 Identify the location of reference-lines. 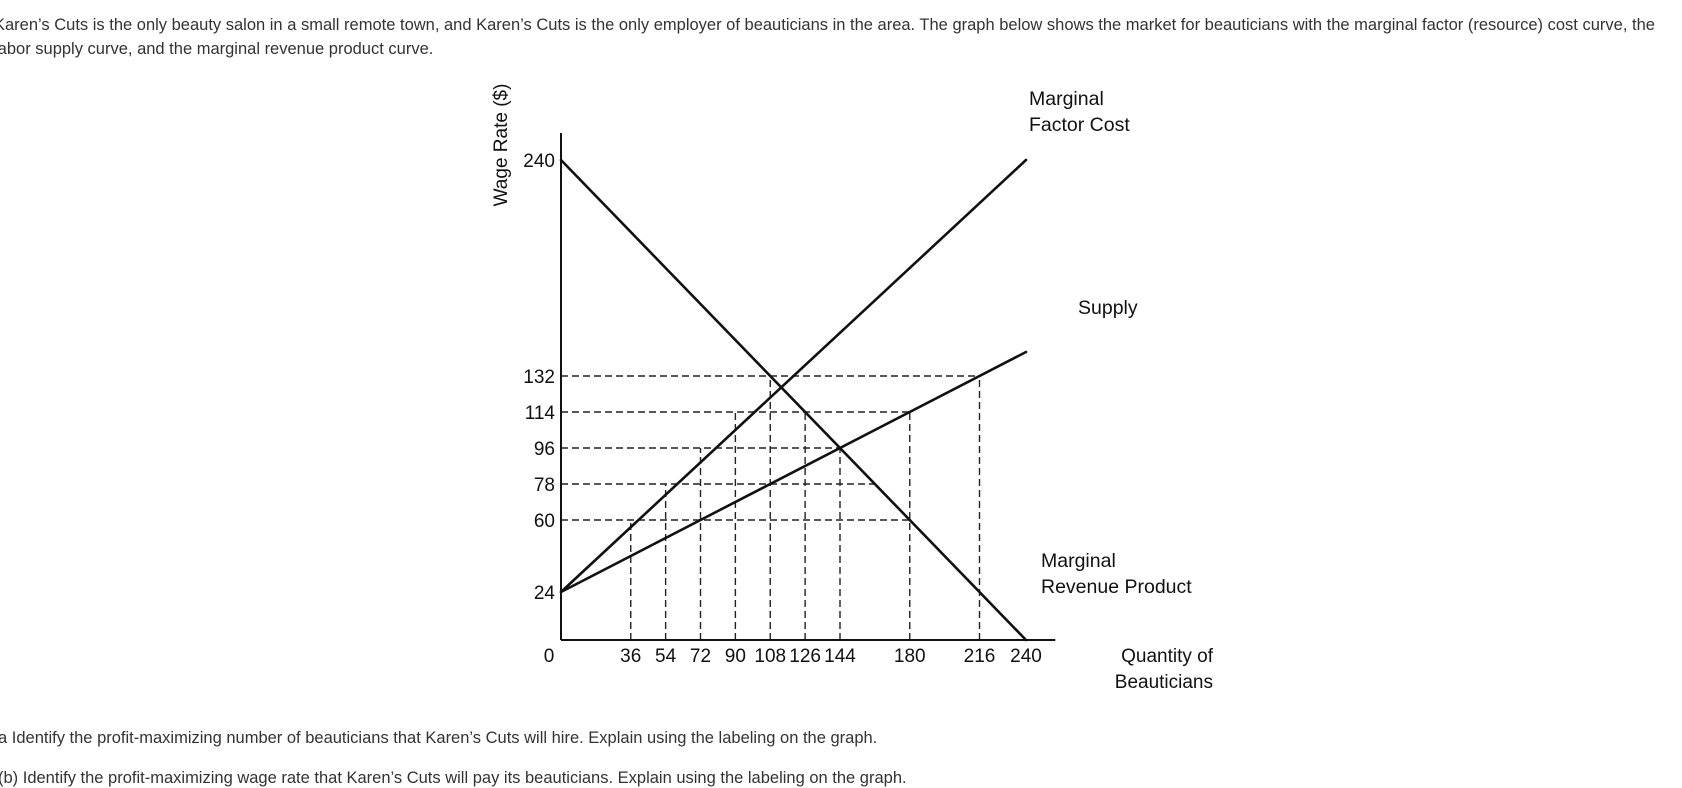
(771, 507).